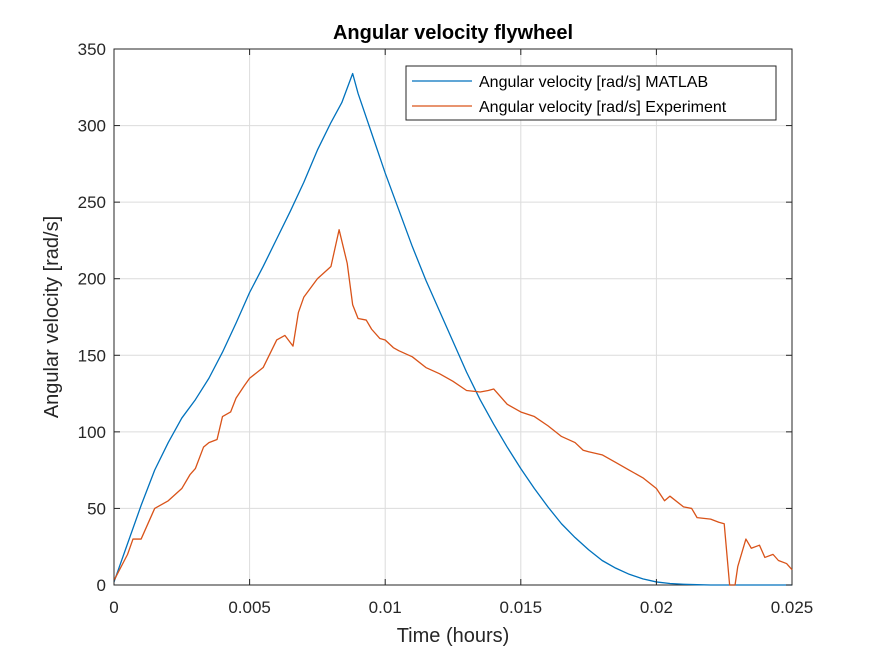  I want to click on y-tick-label: 200, so click(92, 279).